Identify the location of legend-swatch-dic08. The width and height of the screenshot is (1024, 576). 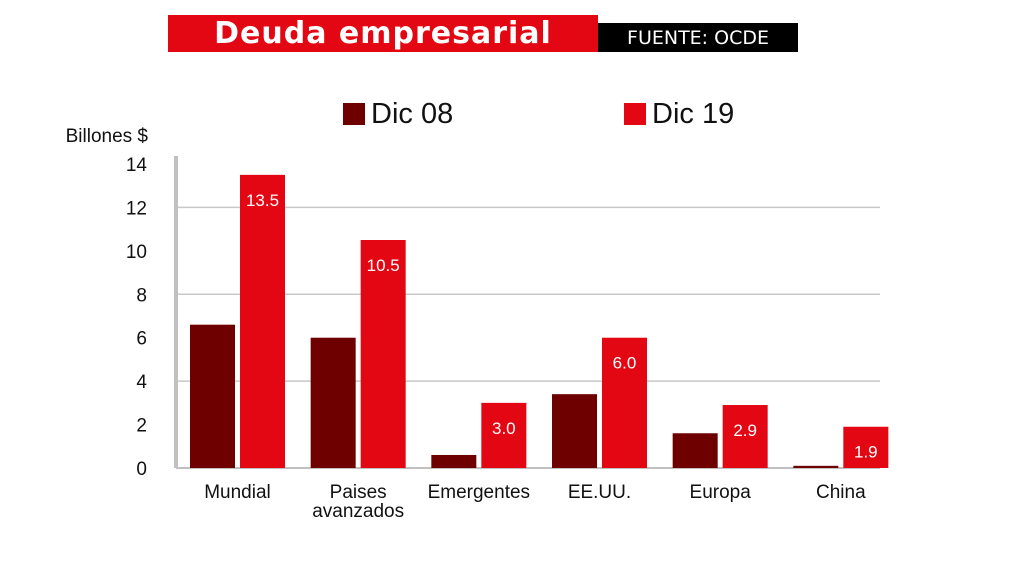
(354, 114).